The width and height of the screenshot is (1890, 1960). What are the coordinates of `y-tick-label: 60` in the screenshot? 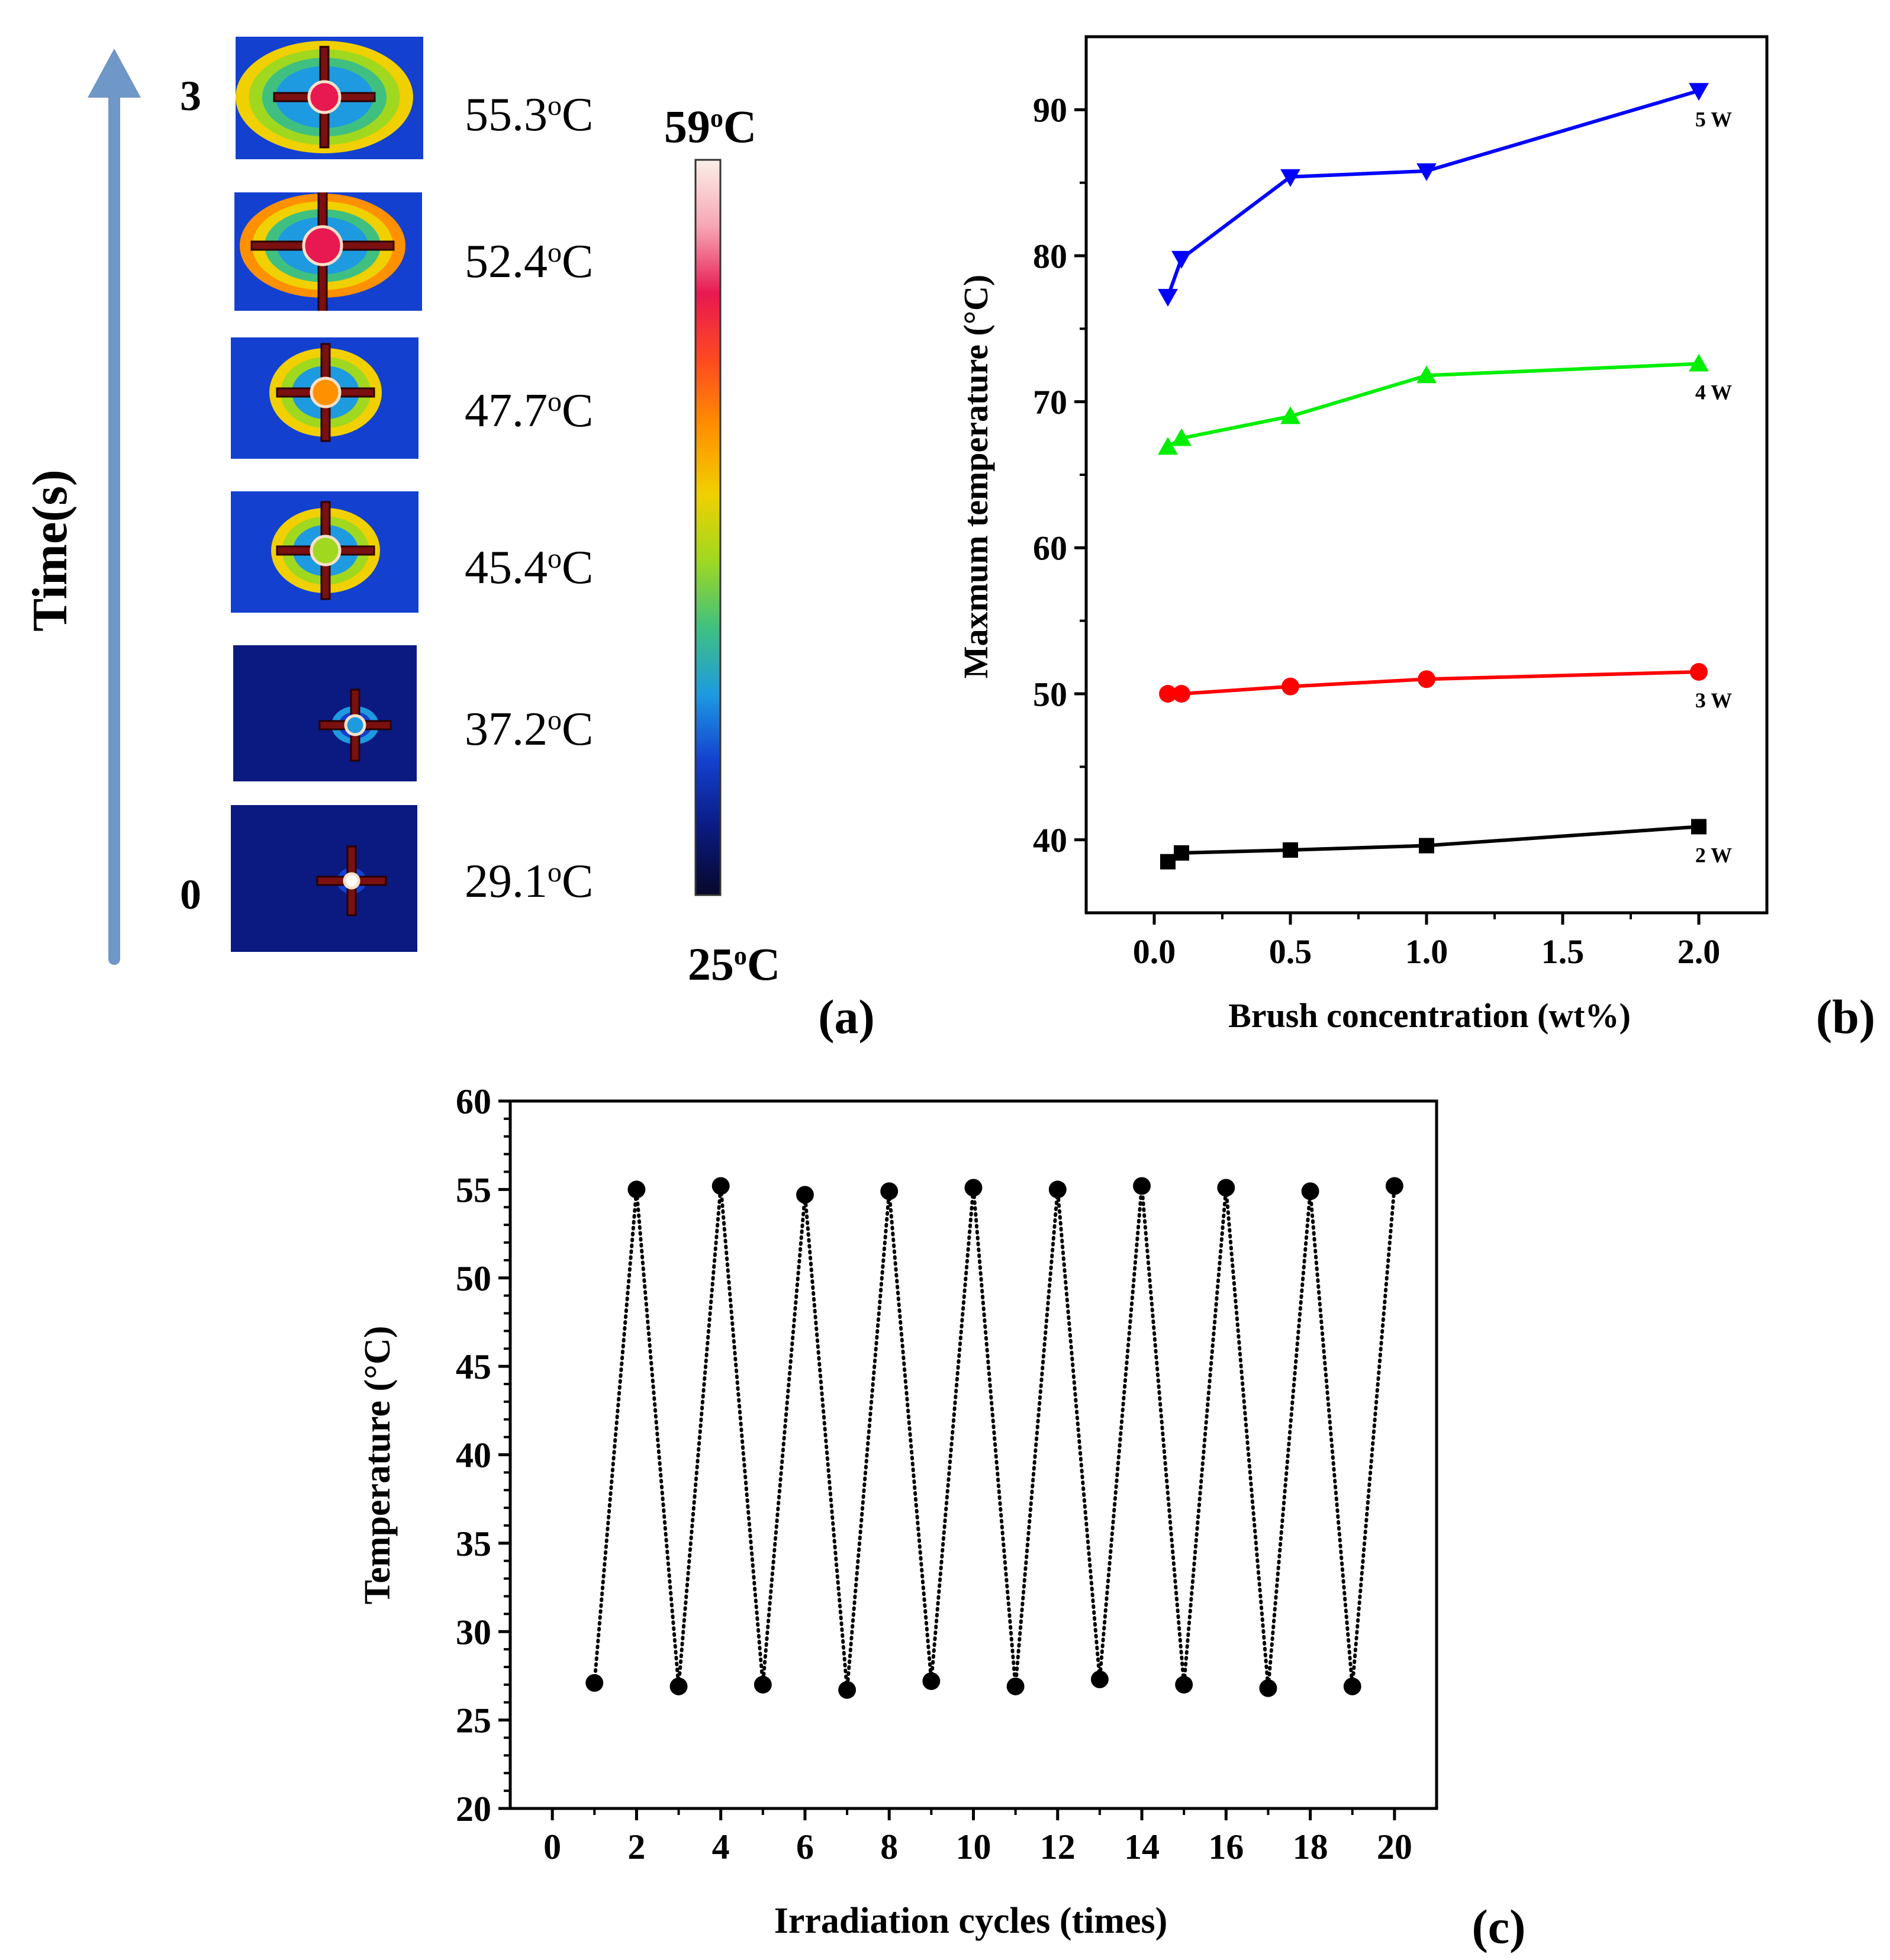 It's located at (474, 1101).